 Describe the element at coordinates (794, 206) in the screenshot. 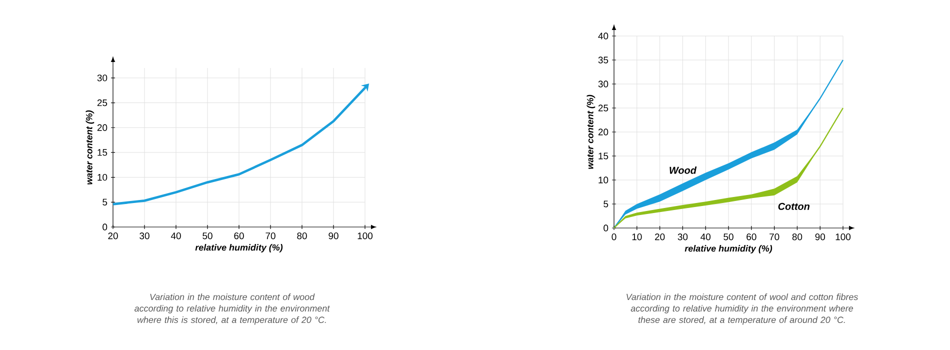

I see `series-label: Cotton` at that location.